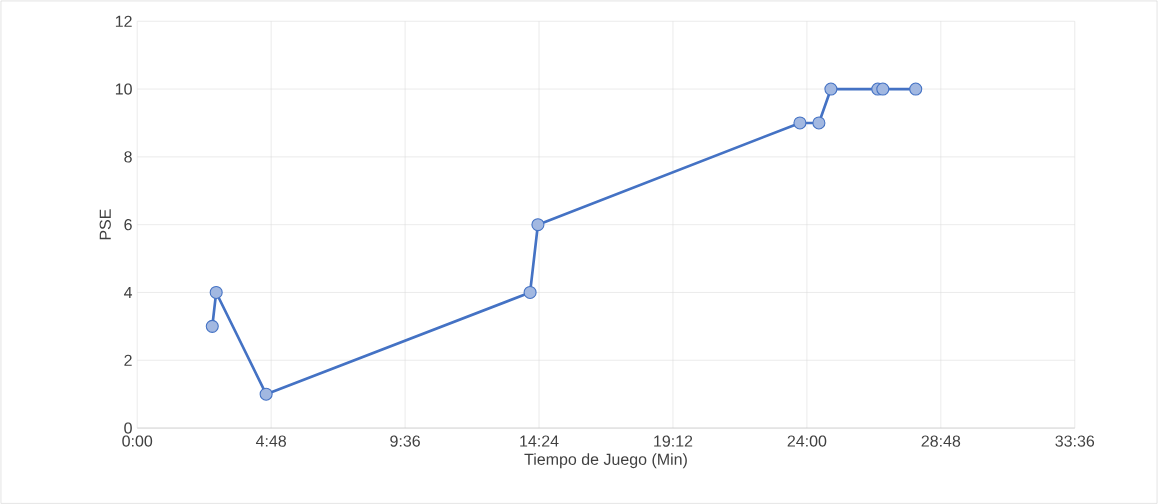 The width and height of the screenshot is (1158, 504). I want to click on y-tick-label: 10, so click(123, 89).